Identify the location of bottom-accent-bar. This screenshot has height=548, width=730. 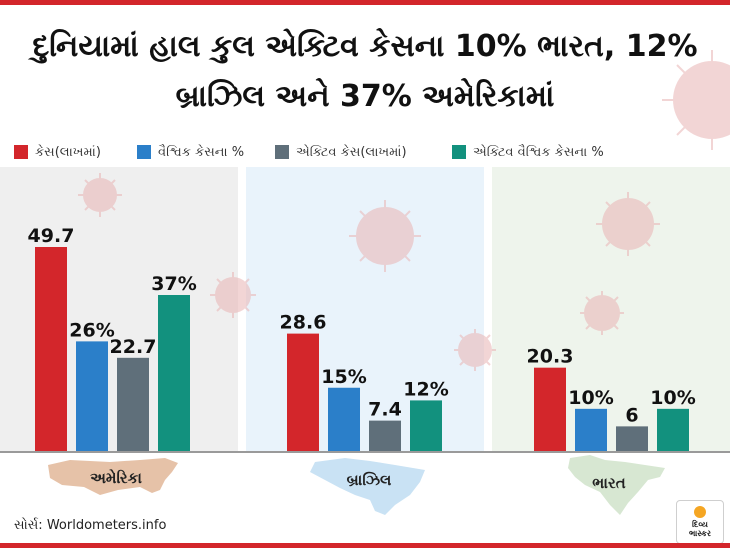
(365, 545).